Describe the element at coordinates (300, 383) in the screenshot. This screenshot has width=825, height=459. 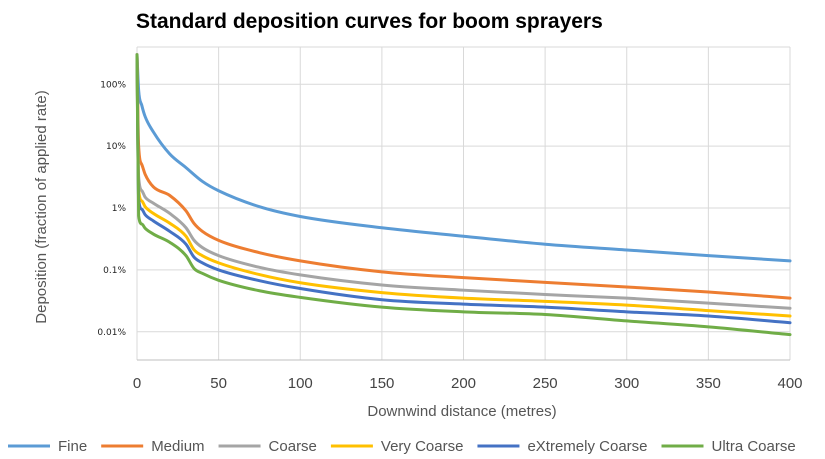
I see `x-tick-label: 100` at that location.